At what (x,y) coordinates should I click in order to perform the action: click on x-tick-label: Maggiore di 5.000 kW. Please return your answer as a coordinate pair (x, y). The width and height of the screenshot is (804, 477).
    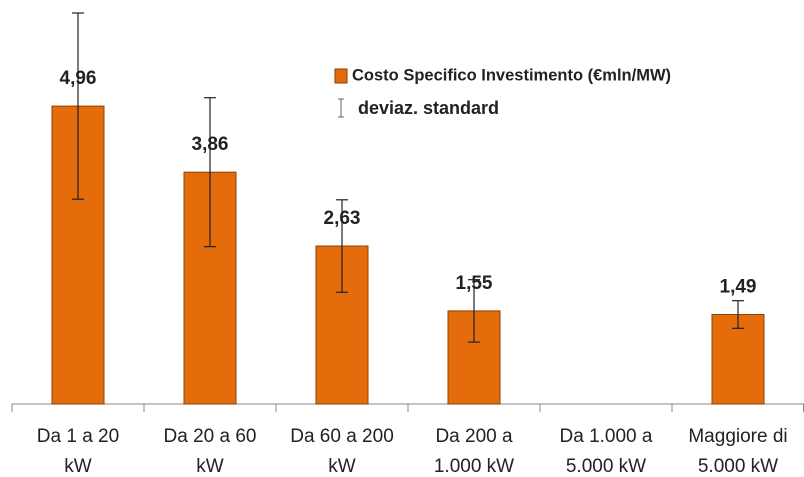
    Looking at the image, I should click on (738, 451).